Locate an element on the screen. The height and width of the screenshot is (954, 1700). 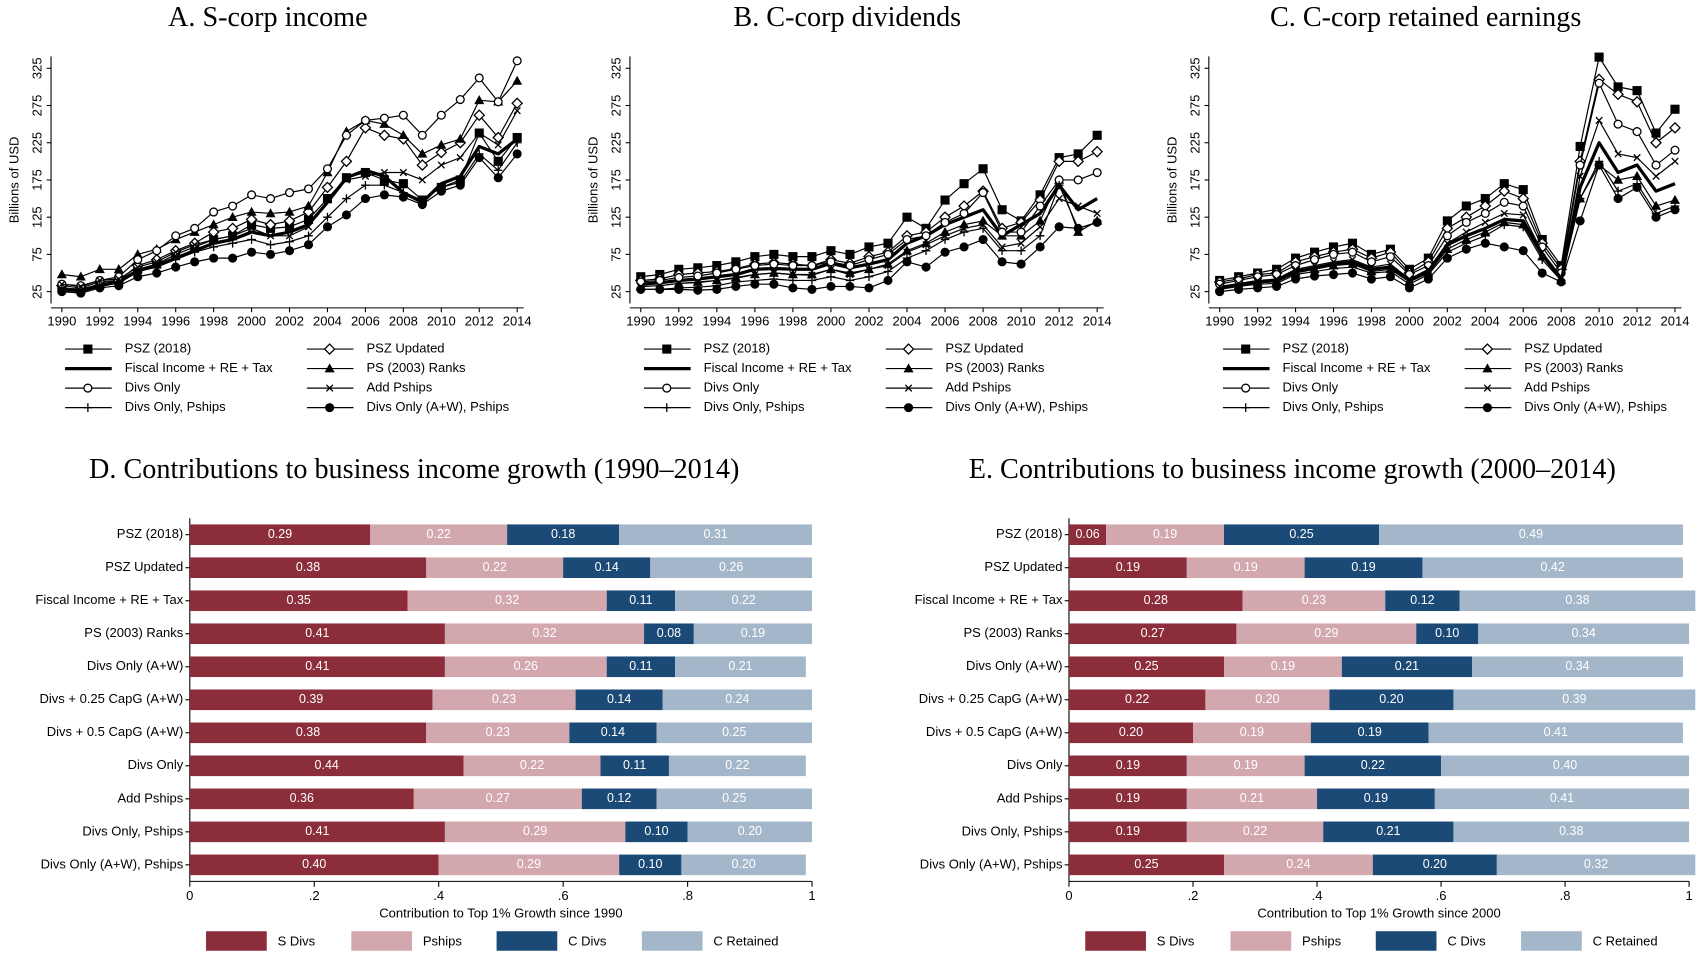
legend-label: PSZ (2018) is located at coordinates (1316, 348).